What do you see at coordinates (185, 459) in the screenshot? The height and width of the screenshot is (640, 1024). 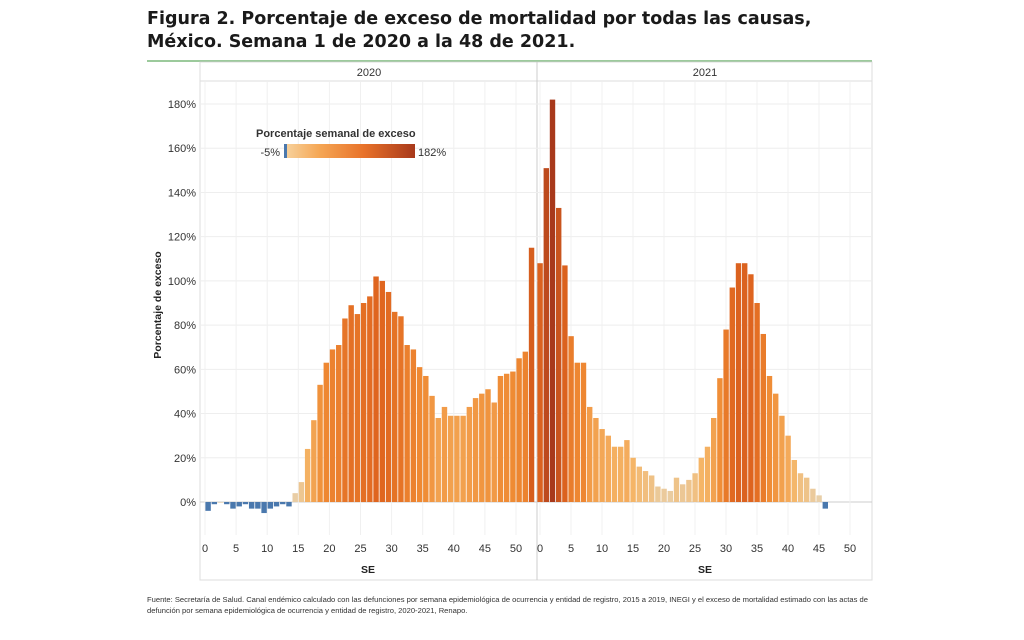 I see `y-tick-label: 20%` at bounding box center [185, 459].